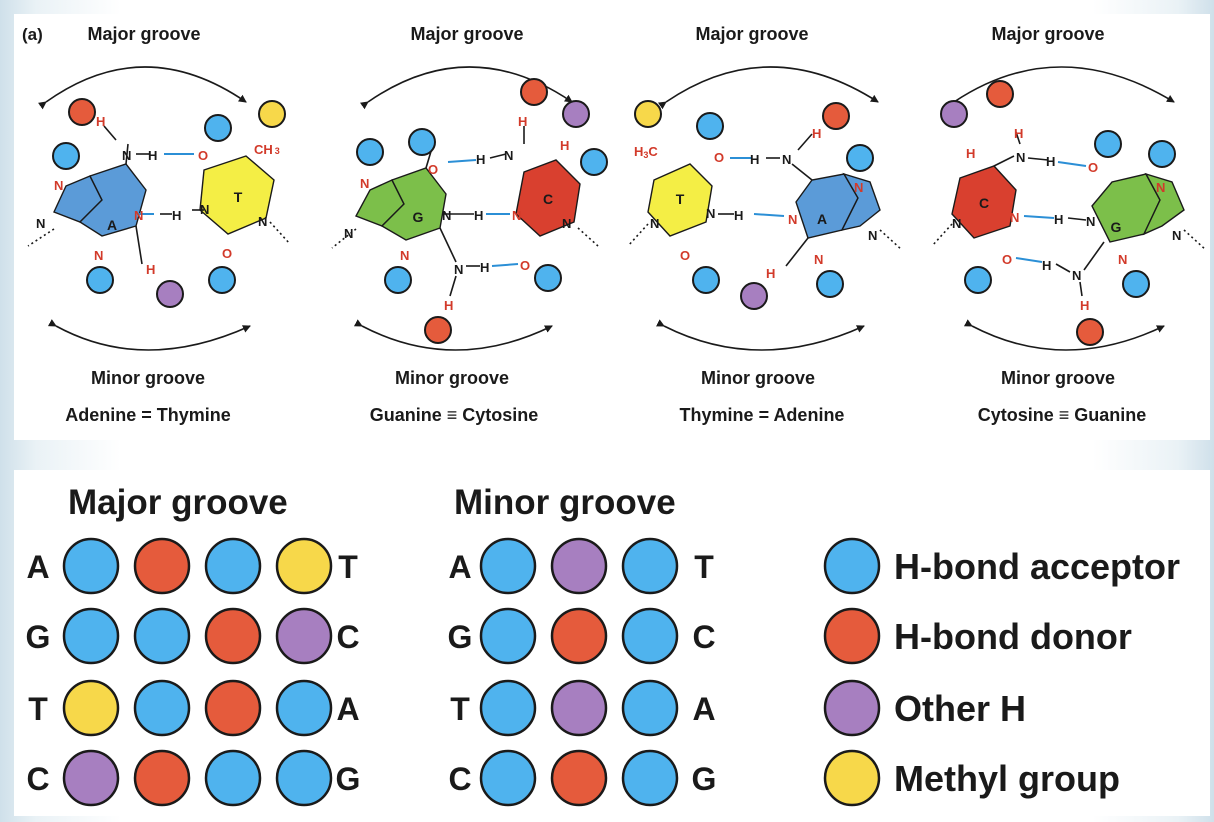 The image size is (1214, 822). Describe the element at coordinates (1013, 636) in the screenshot. I see `legend-label: H-bond donor` at that location.